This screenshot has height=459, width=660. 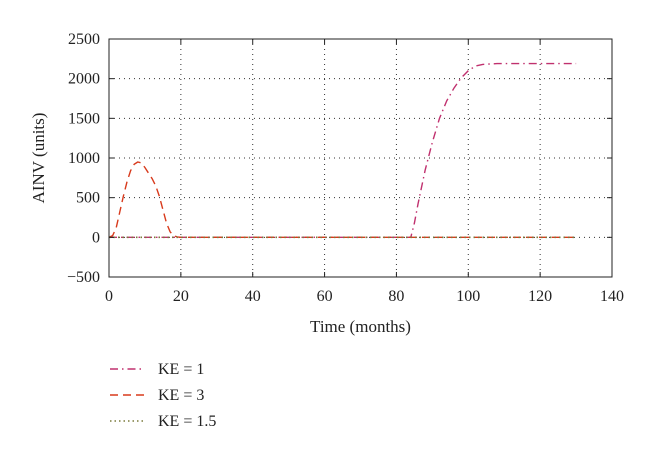 I want to click on y-tick-label: −500, so click(x=83, y=277).